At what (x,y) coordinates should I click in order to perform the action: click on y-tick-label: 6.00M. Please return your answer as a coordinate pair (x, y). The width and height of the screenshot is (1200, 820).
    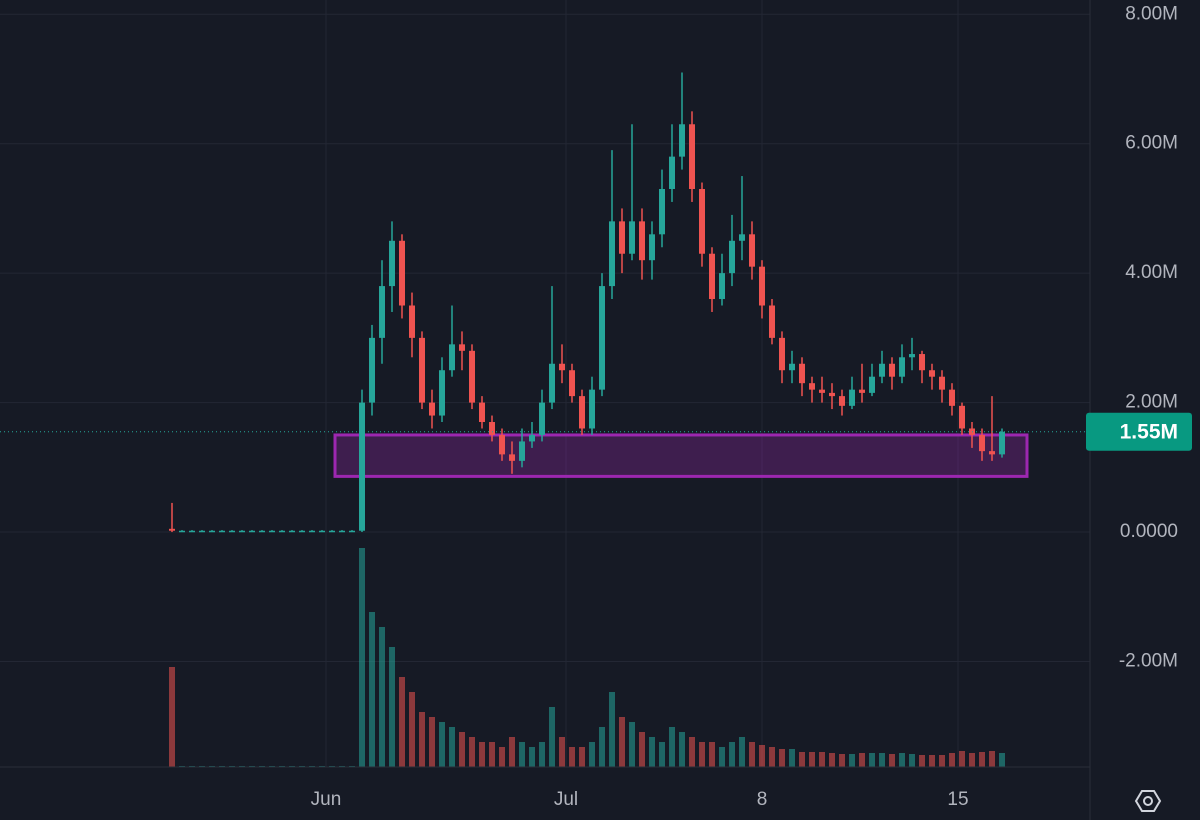
    Looking at the image, I should click on (1151, 143).